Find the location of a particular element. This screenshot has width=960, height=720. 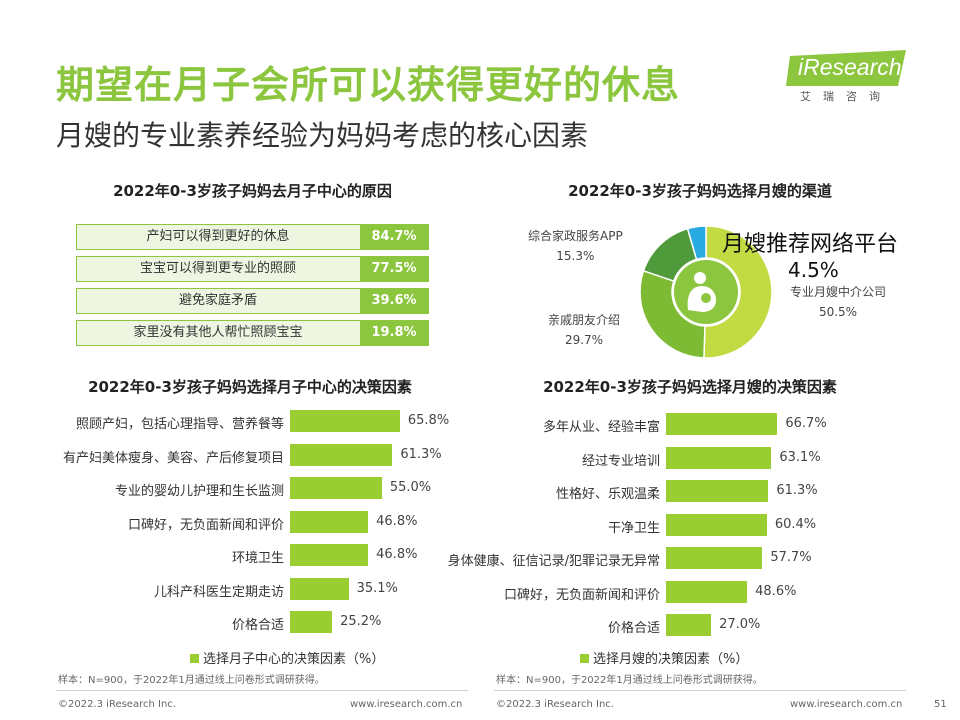

center-factors-legend: 选择月子中心的决策因素（%） is located at coordinates (287, 657).